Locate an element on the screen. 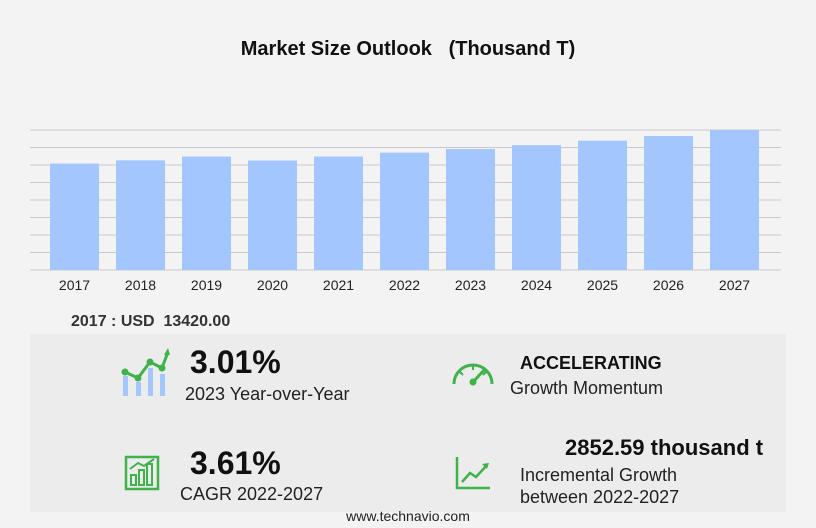 This screenshot has height=528, width=816. bar-2024 is located at coordinates (536, 207).